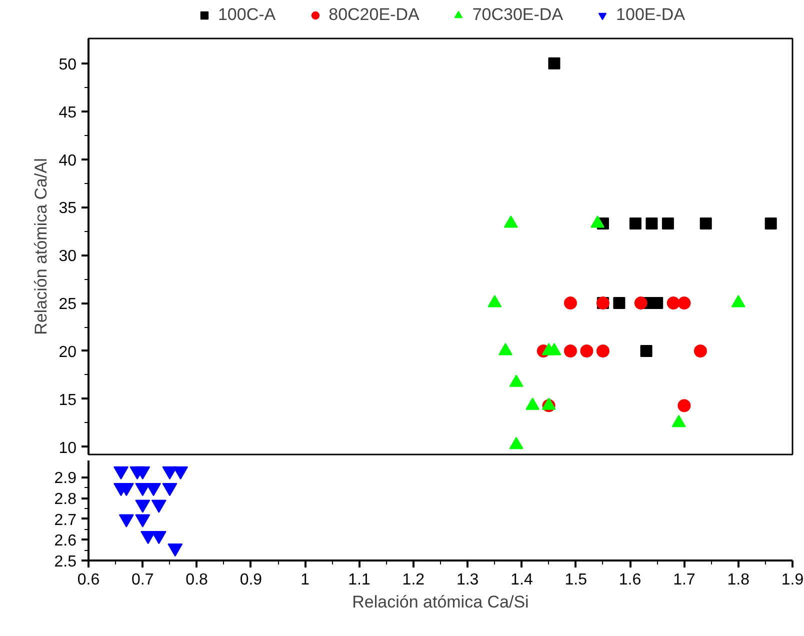 This screenshot has height=636, width=804. What do you see at coordinates (67, 400) in the screenshot?
I see `y-tick-label: 15` at bounding box center [67, 400].